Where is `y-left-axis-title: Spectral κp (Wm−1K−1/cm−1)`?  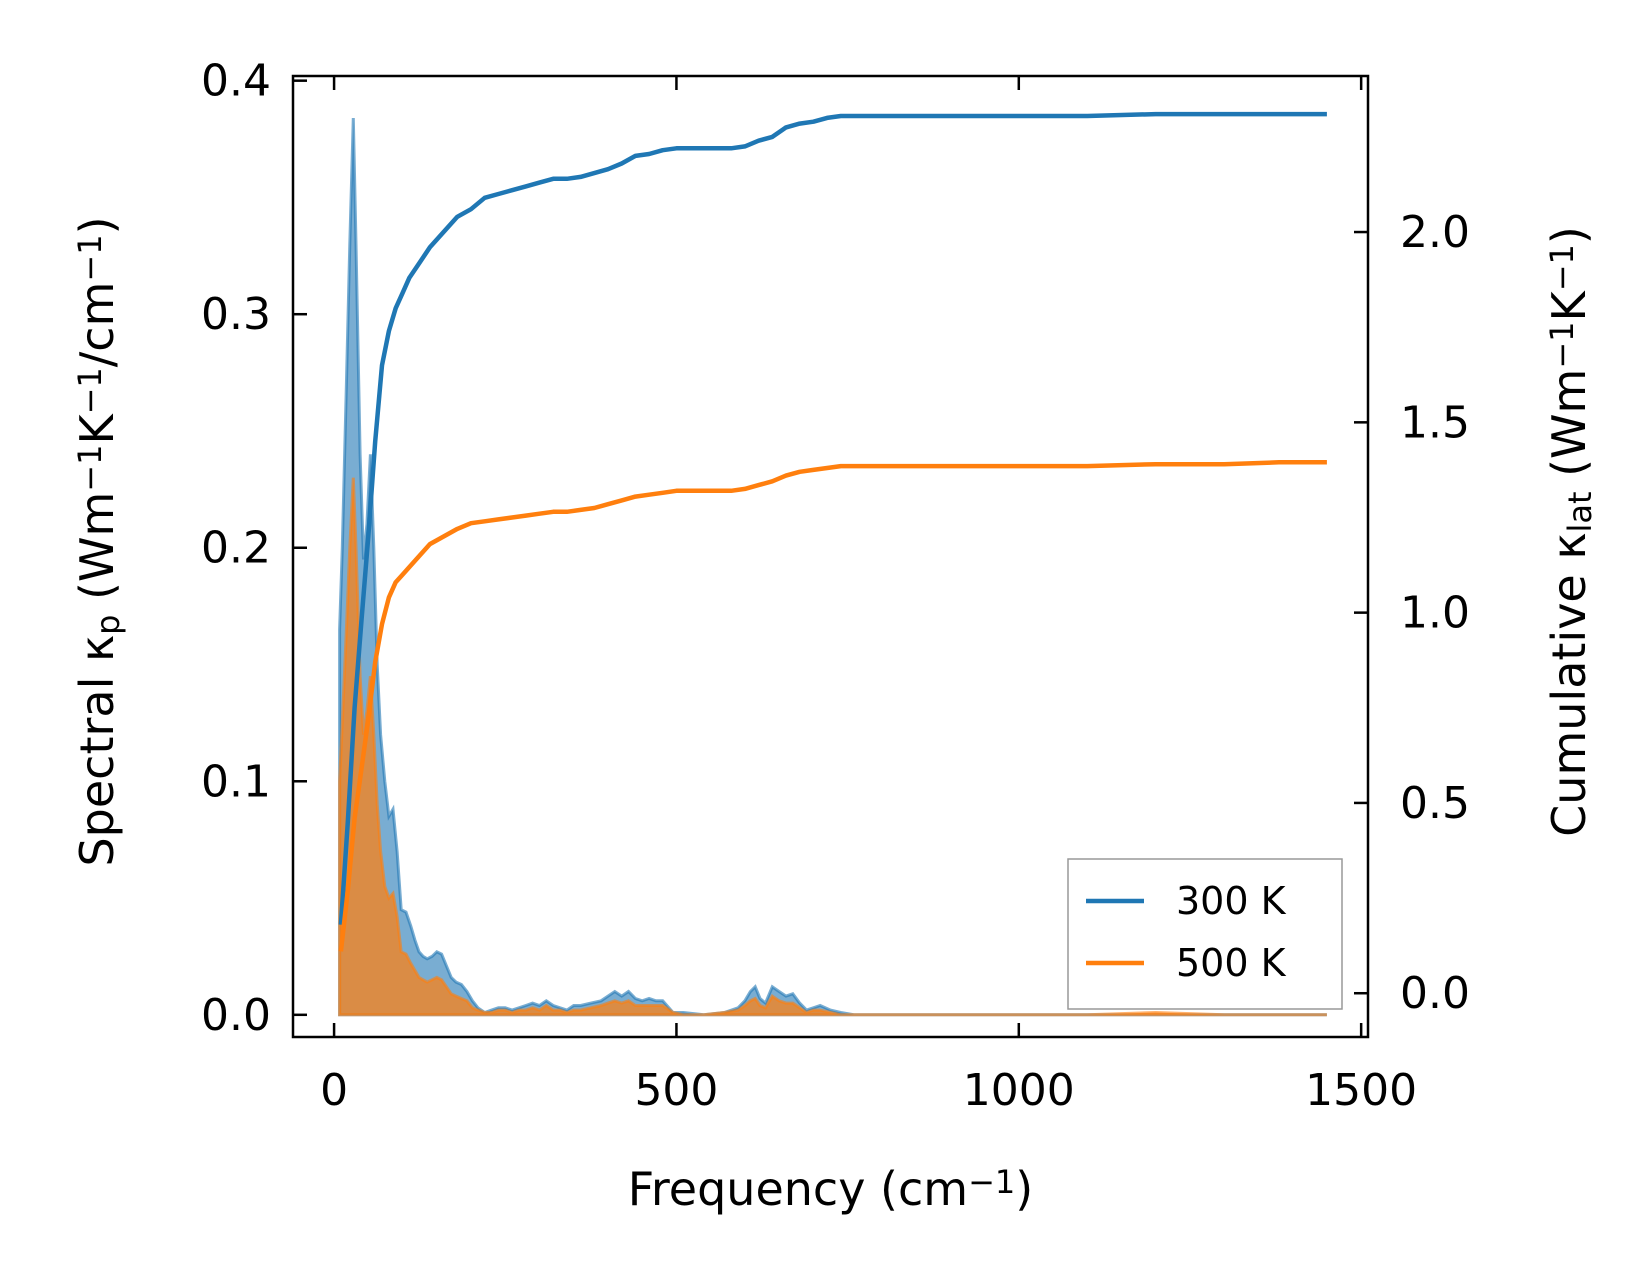 y-left-axis-title: Spectral κp (Wm−1K−1/cm−1) is located at coordinates (98, 541).